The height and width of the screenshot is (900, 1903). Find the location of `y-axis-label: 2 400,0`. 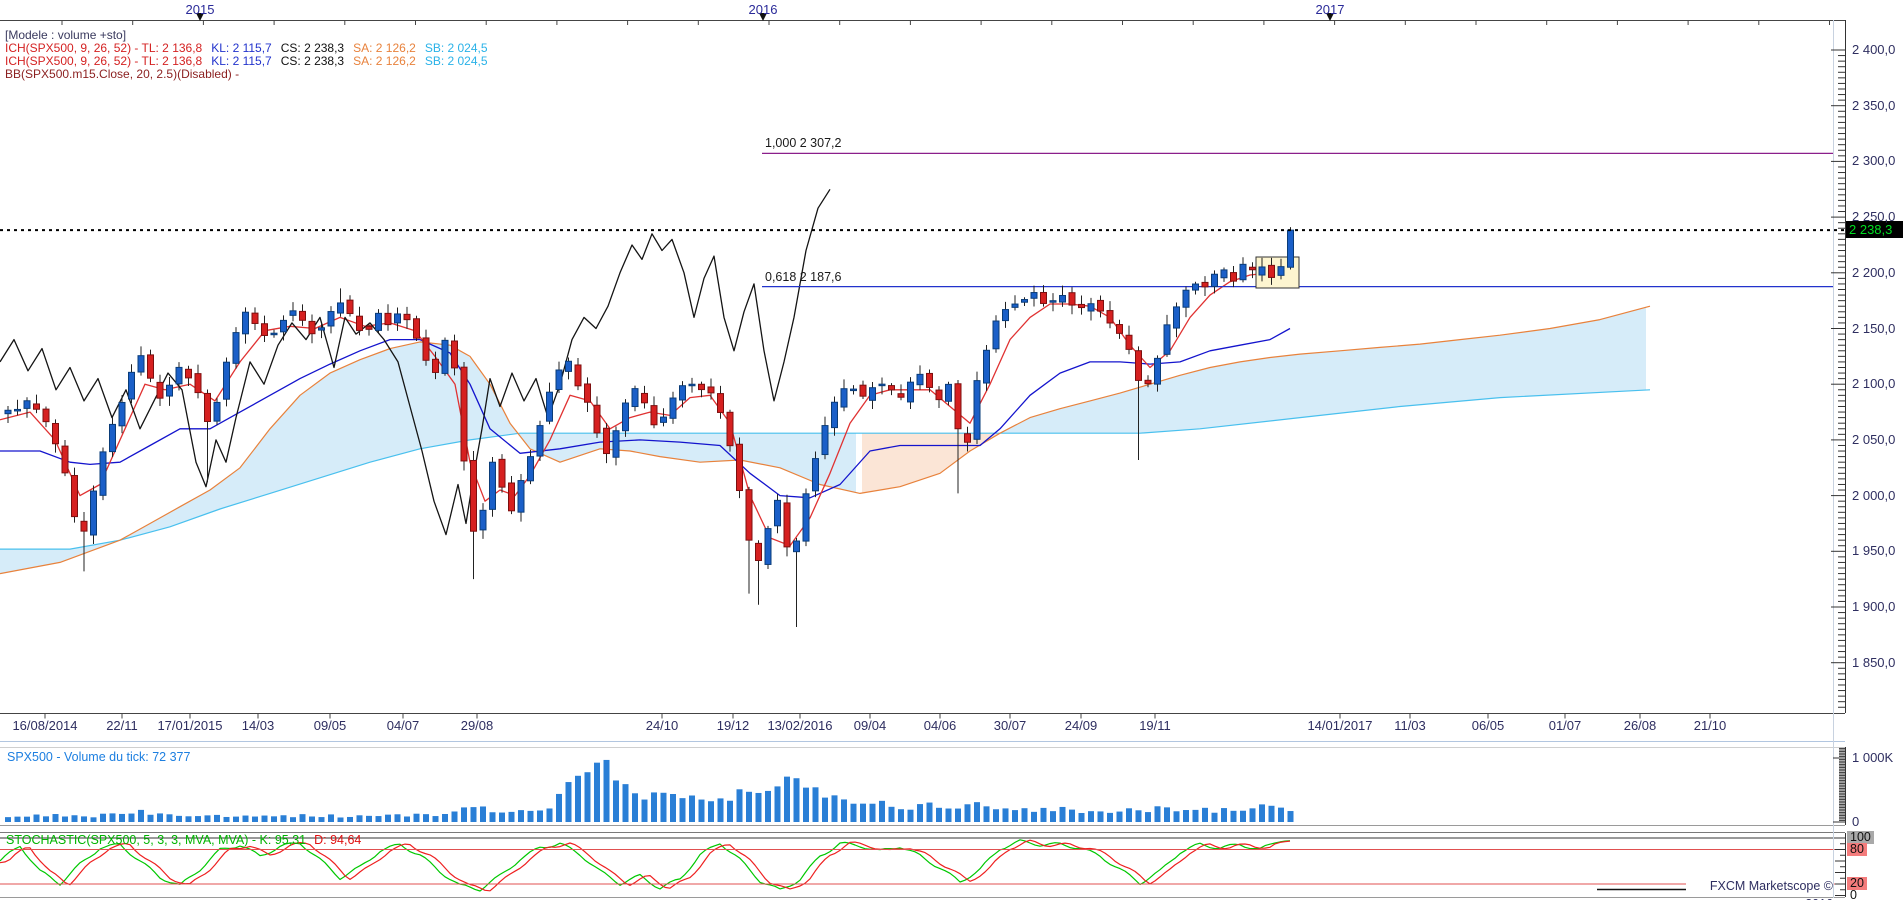

y-axis-label: 2 400,0 is located at coordinates (1874, 49).